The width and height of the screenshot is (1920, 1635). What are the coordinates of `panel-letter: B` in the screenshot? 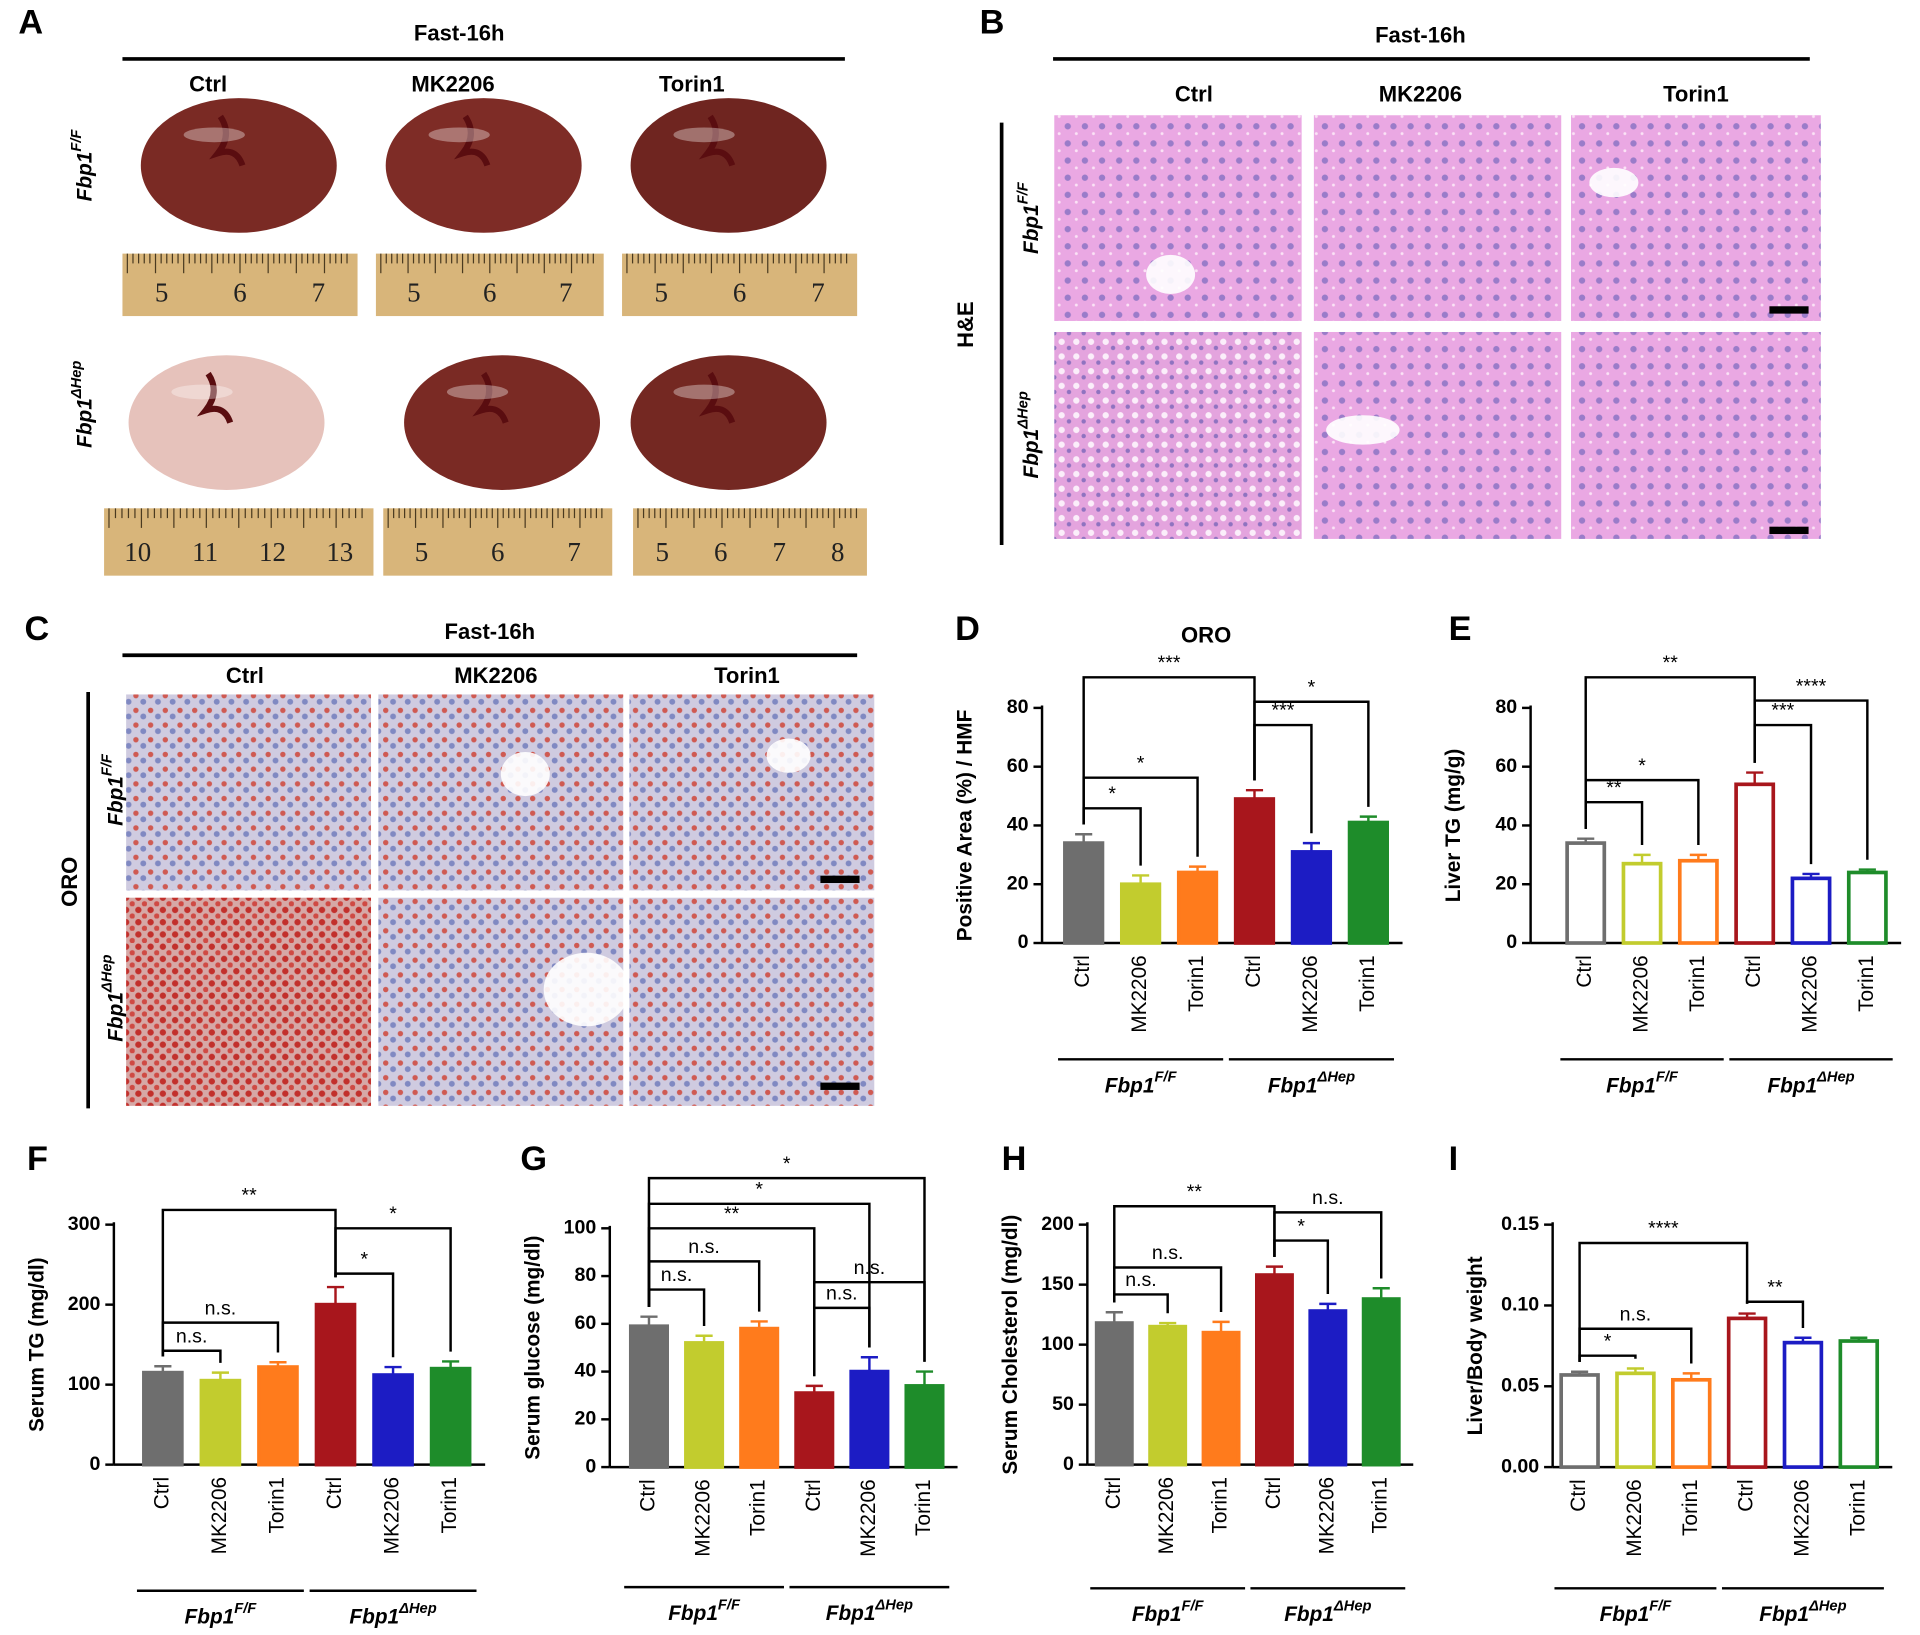 It's located at (992, 23).